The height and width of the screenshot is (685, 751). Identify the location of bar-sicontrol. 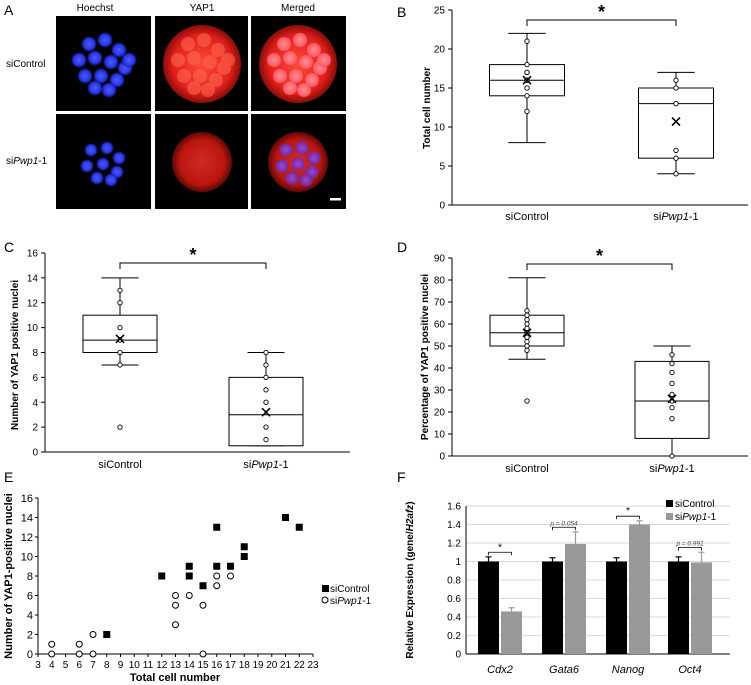
(678, 607).